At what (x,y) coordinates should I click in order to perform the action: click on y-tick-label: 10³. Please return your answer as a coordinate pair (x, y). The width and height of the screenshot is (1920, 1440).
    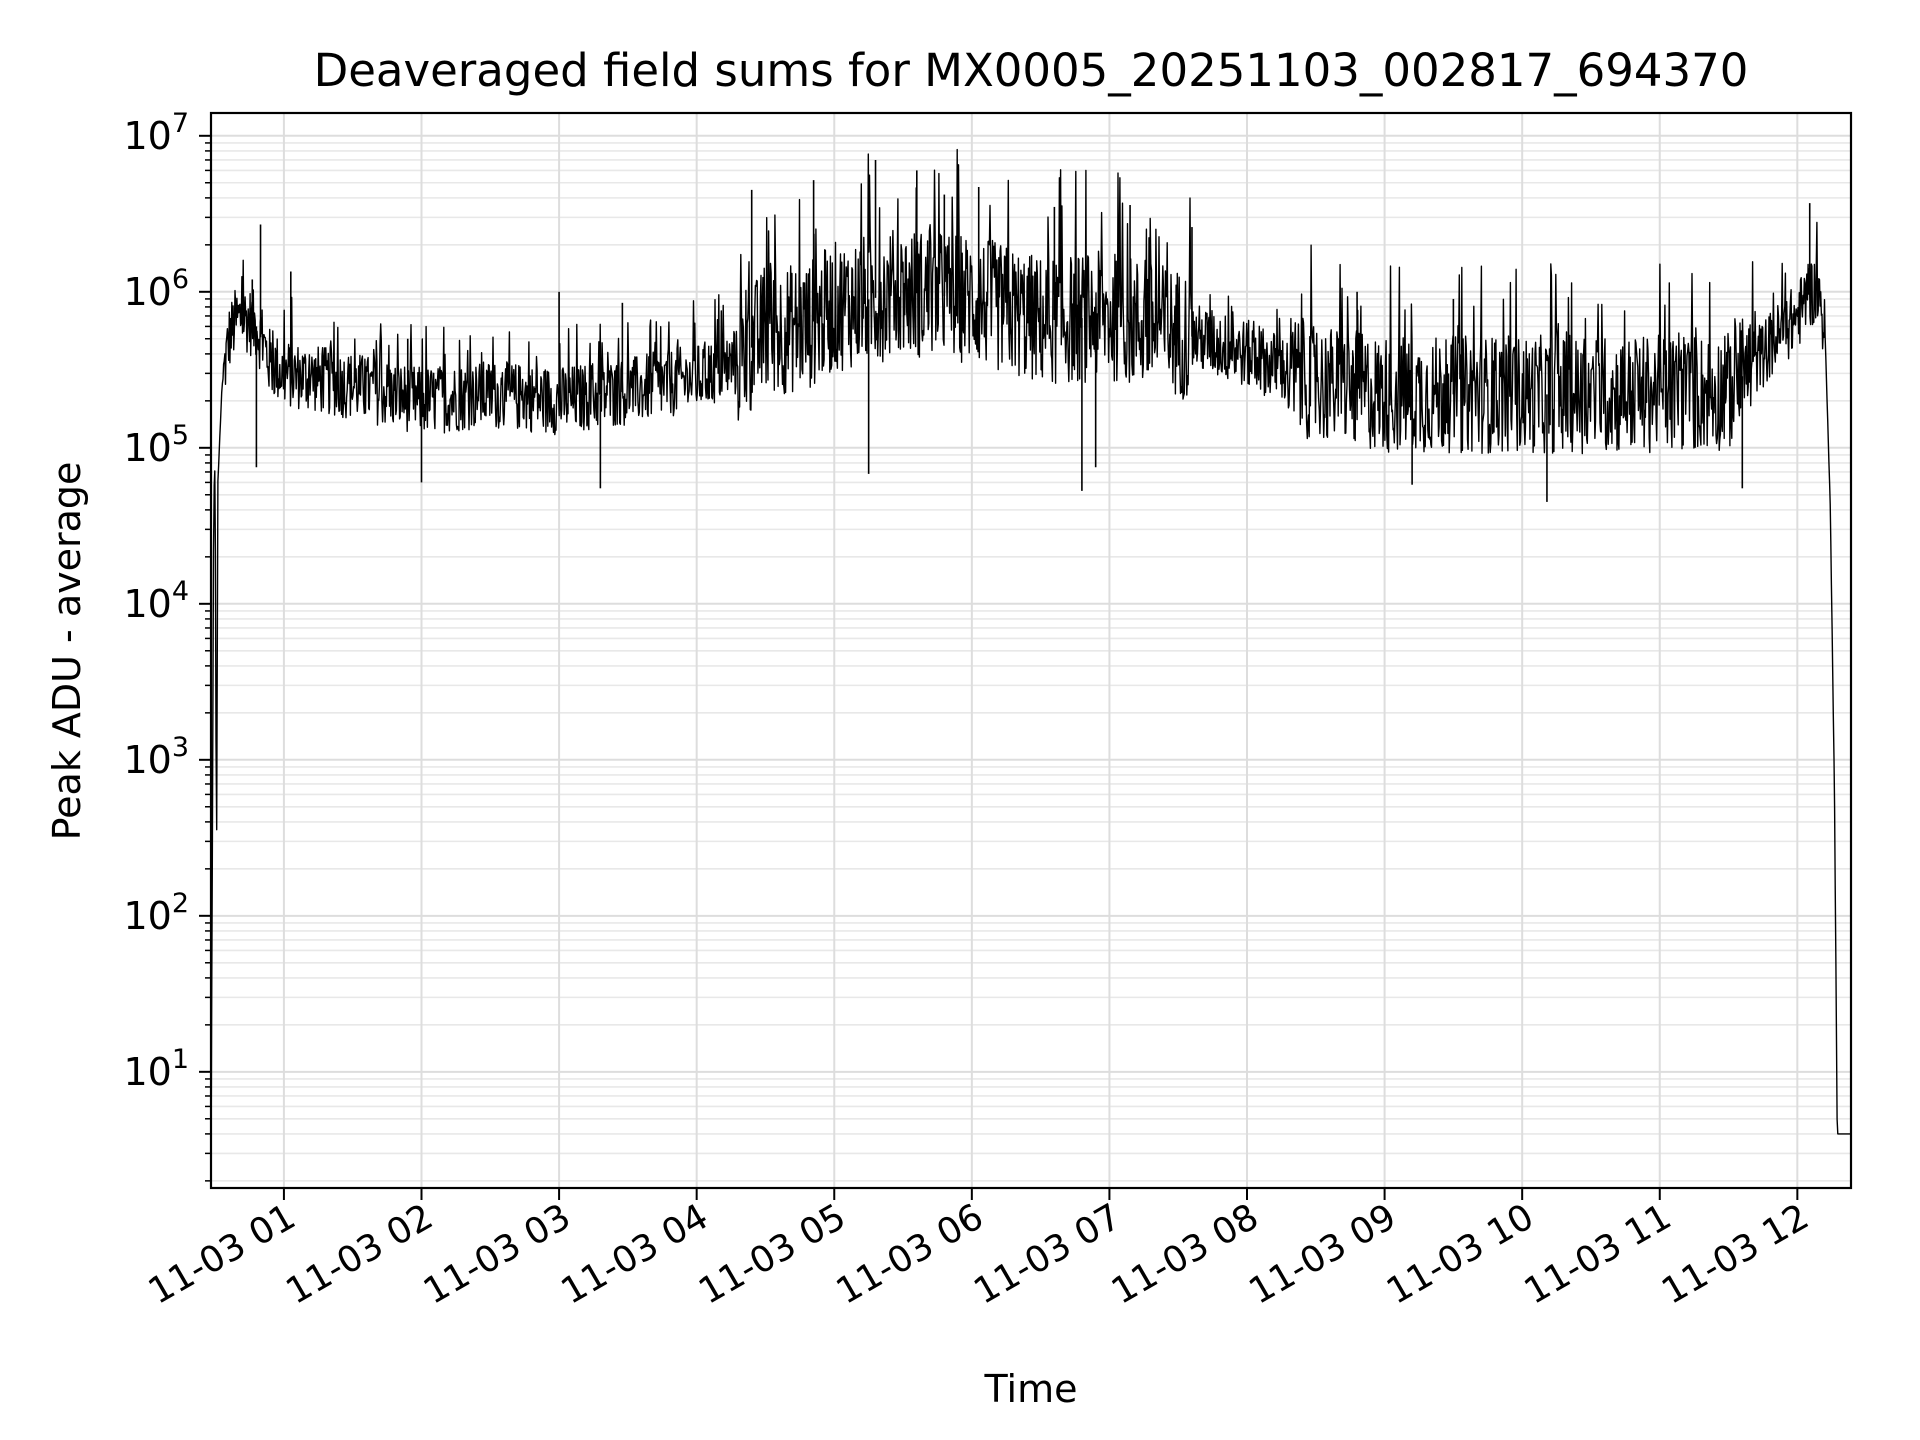
    Looking at the image, I should click on (156, 757).